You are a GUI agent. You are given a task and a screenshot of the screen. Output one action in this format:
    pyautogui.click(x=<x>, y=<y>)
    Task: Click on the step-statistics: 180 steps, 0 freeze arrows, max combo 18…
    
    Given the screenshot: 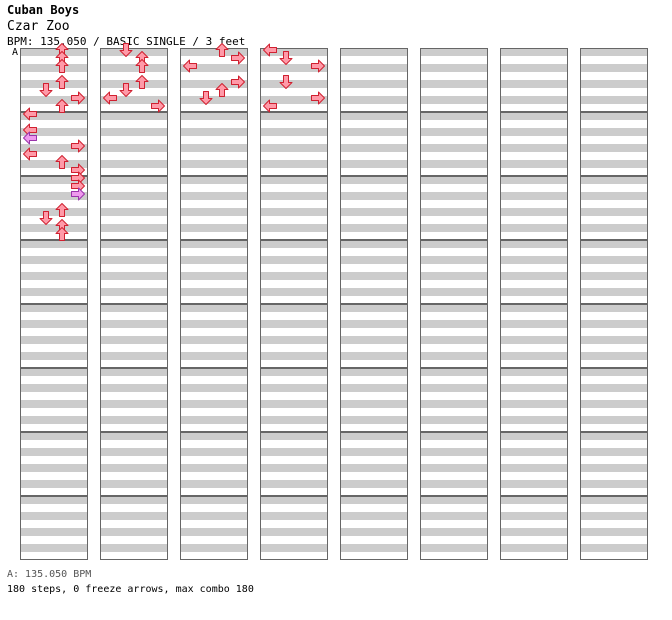 What is the action you would take?
    pyautogui.click(x=130, y=589)
    